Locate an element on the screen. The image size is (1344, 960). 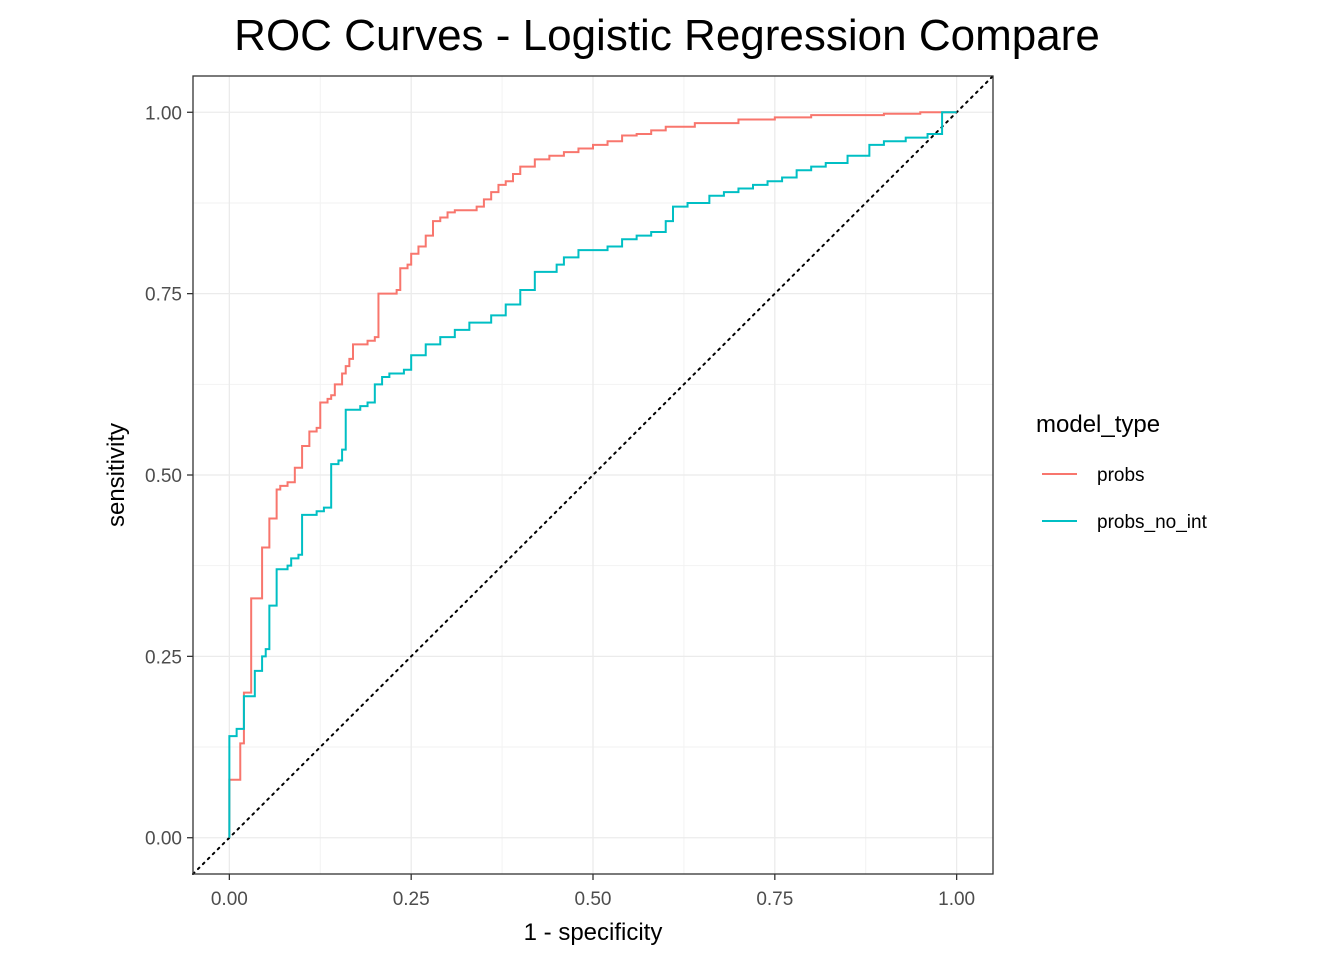
y-tick-label: 0.00 is located at coordinates (163, 839).